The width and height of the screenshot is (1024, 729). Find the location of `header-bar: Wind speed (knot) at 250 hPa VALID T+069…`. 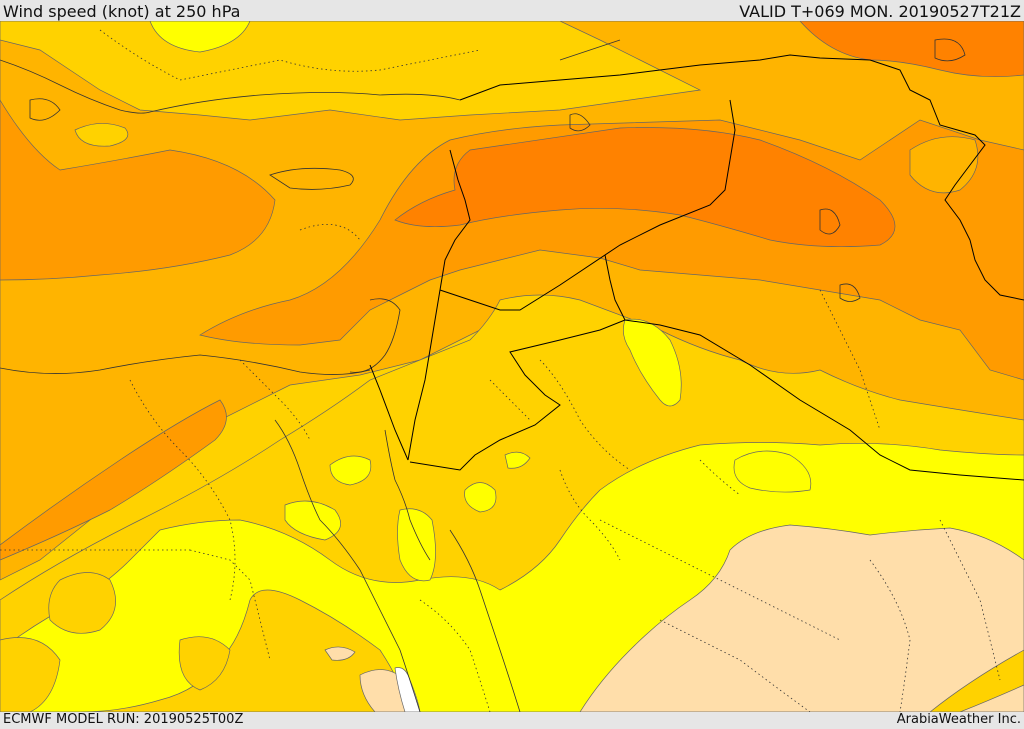

header-bar: Wind speed (knot) at 250 hPa VALID T+069… is located at coordinates (512, 10).